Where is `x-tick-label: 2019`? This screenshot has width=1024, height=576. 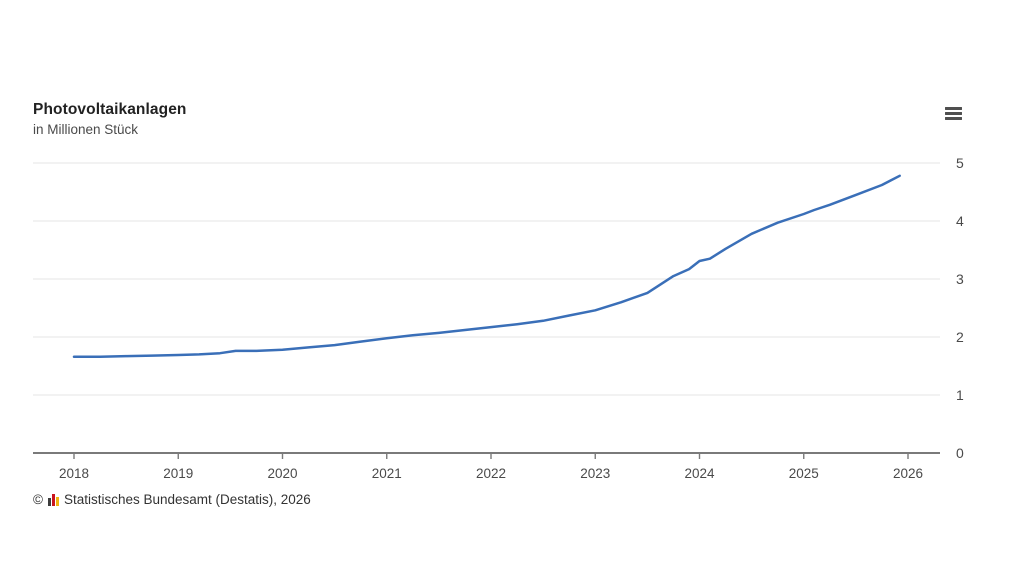
x-tick-label: 2019 is located at coordinates (178, 473).